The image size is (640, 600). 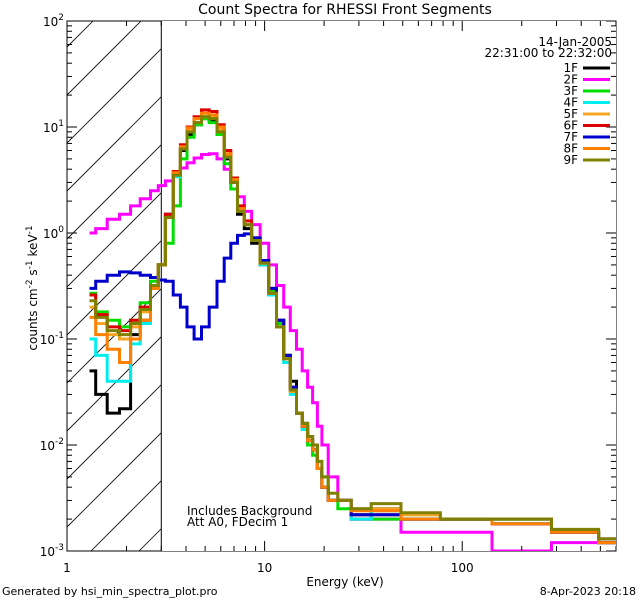 What do you see at coordinates (345, 10) in the screenshot?
I see `chart-title: Count Spectra for RHESSI Front Segments` at bounding box center [345, 10].